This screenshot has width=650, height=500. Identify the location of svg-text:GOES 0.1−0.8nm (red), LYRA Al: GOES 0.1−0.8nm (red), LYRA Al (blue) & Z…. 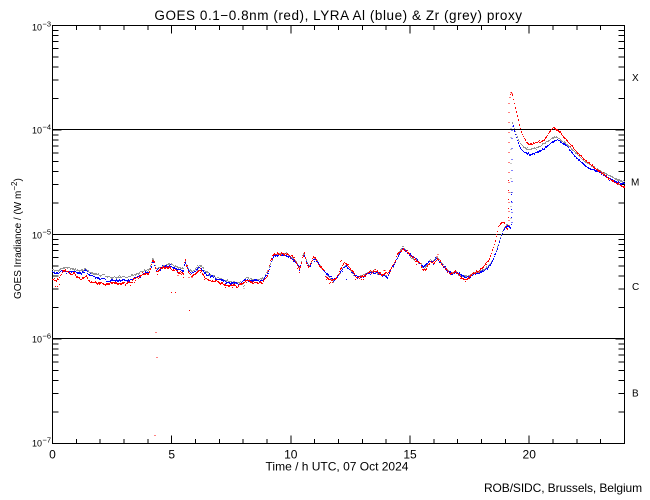
(338, 15).